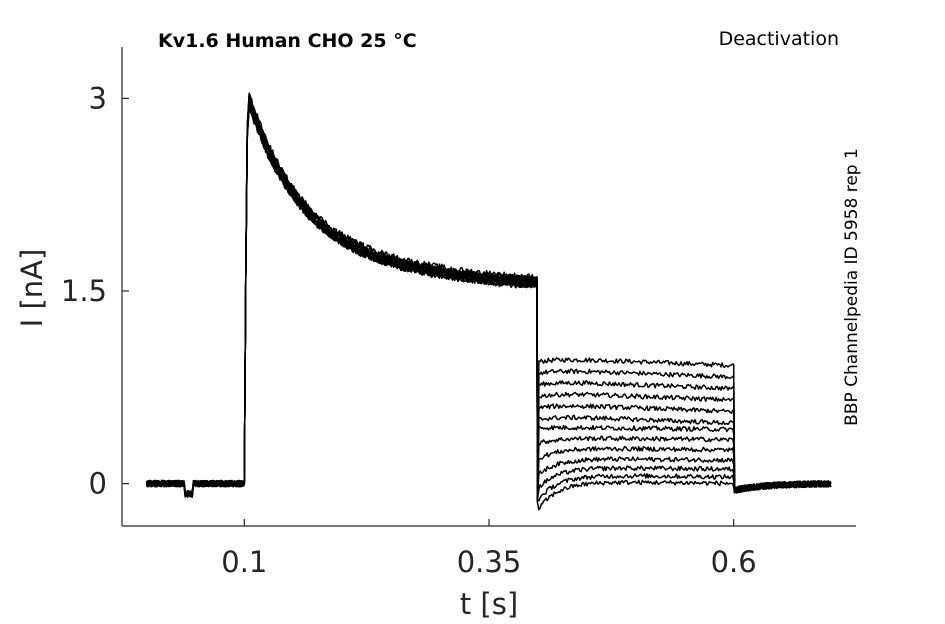  I want to click on x-tick-label: 0.1, so click(244, 562).